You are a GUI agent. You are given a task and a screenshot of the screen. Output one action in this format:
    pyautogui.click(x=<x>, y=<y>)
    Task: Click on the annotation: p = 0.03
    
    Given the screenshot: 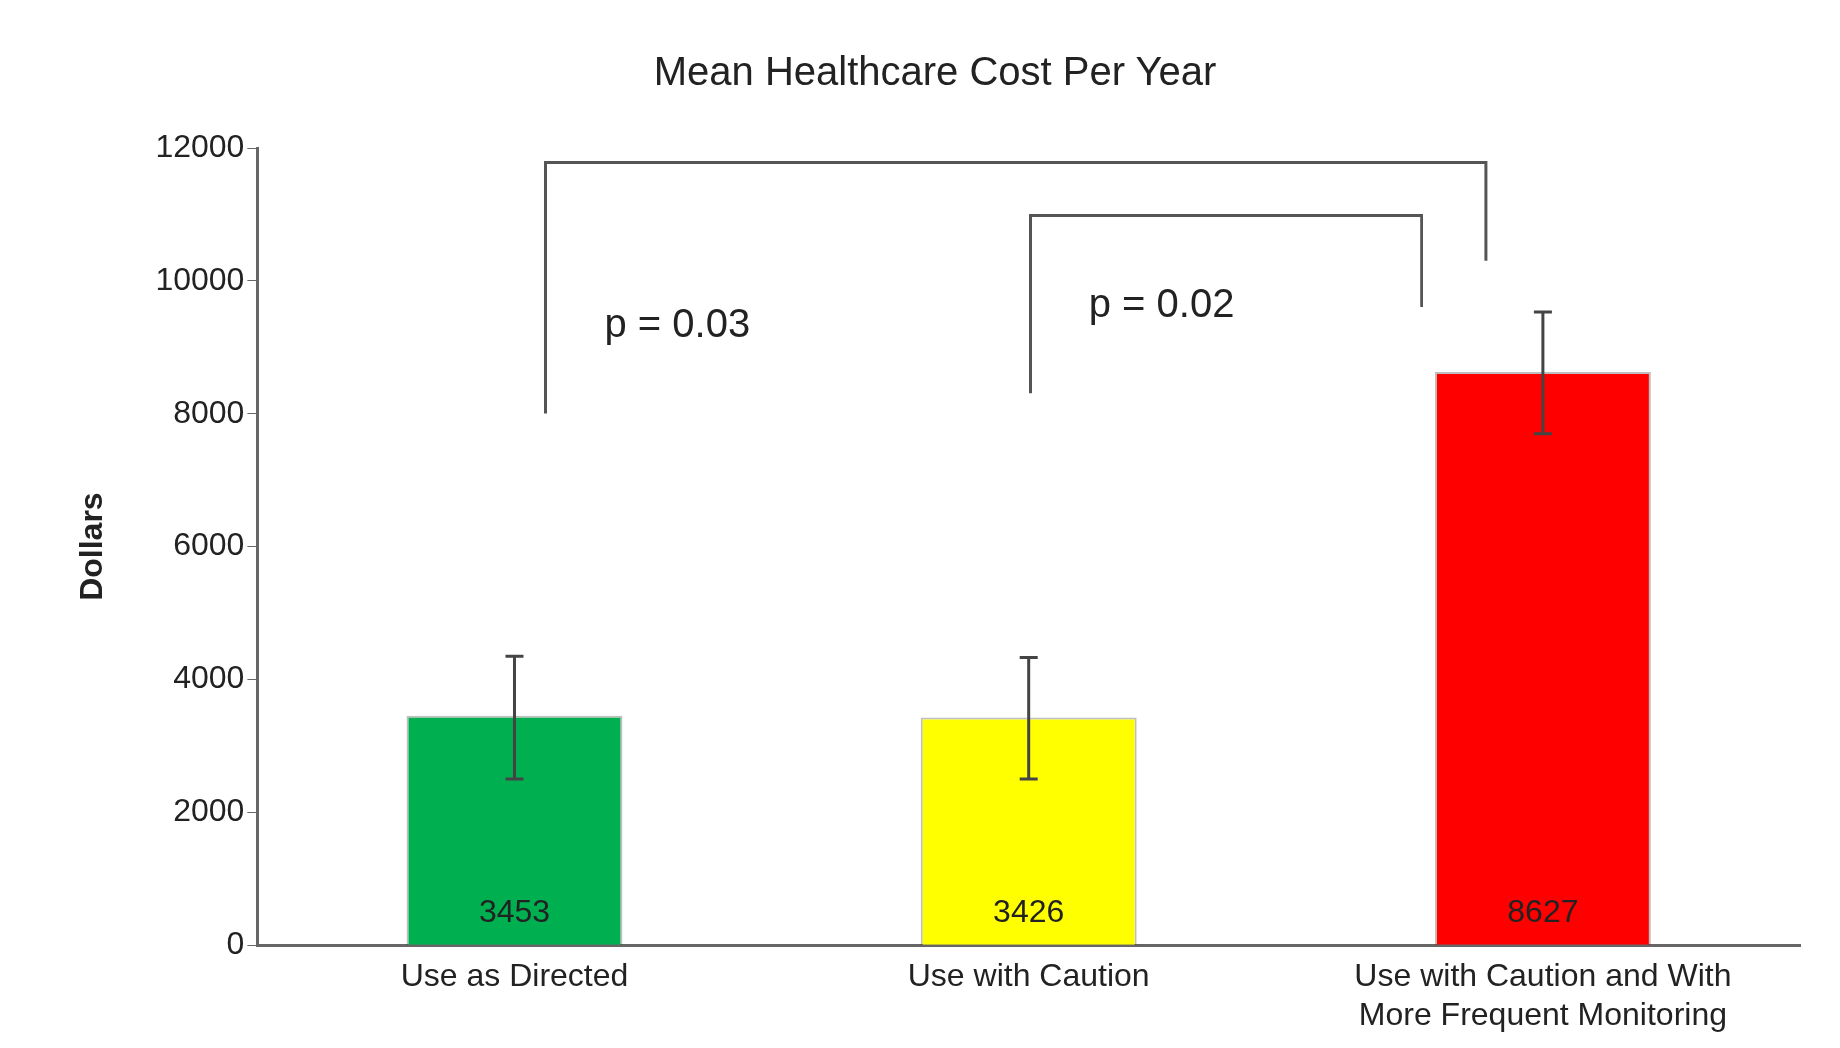 What is the action you would take?
    pyautogui.click(x=677, y=323)
    